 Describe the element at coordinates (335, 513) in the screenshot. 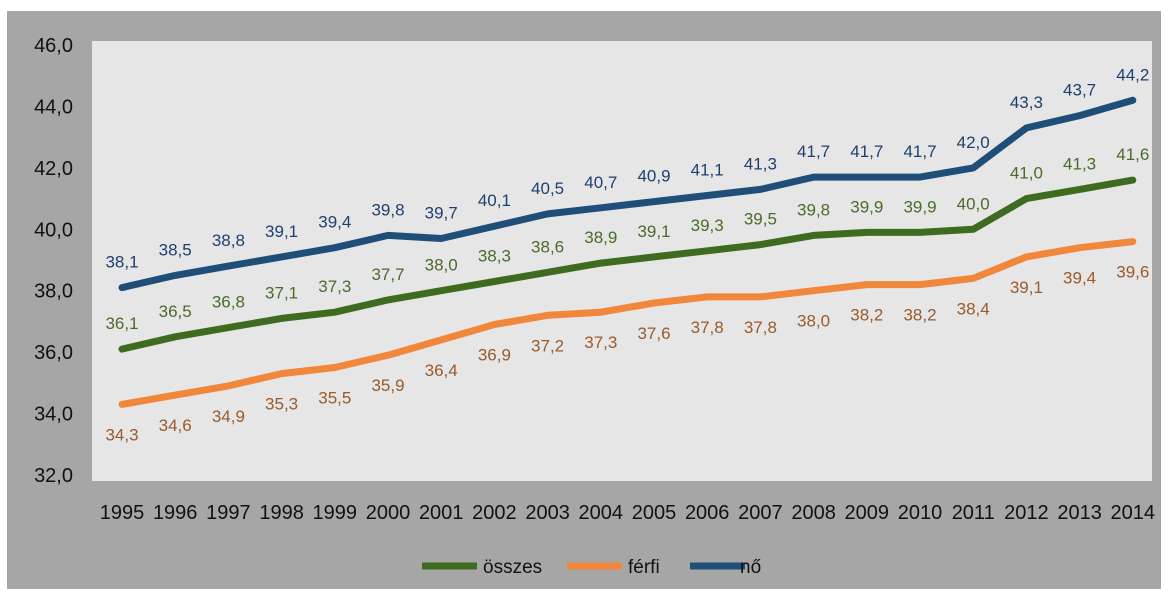

I see `x-tick-label: 1999` at that location.